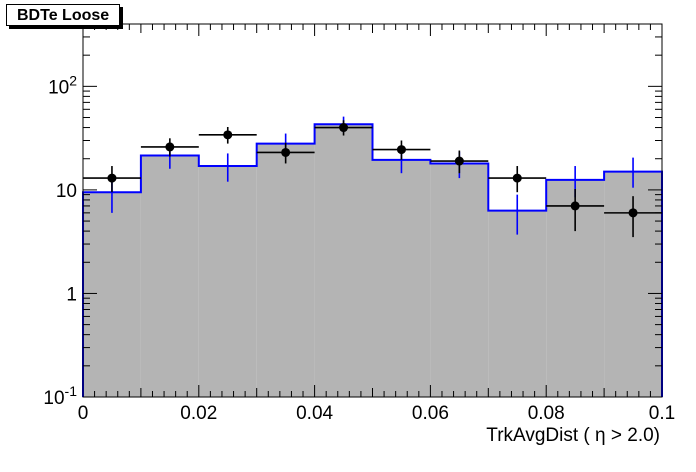 The image size is (696, 472). I want to click on chart-title-box: BDTe Loose, so click(63, 15).